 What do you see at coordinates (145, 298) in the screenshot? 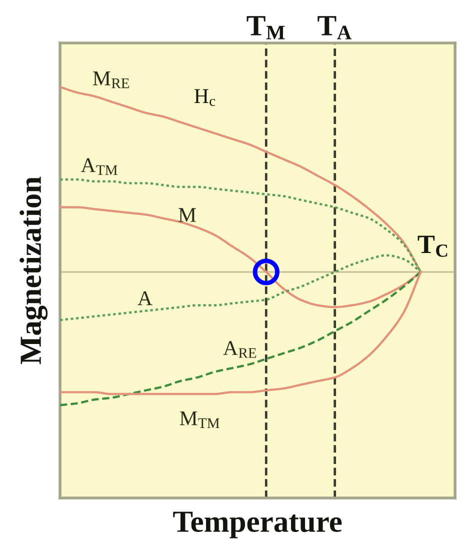
I see `series-label: A` at bounding box center [145, 298].